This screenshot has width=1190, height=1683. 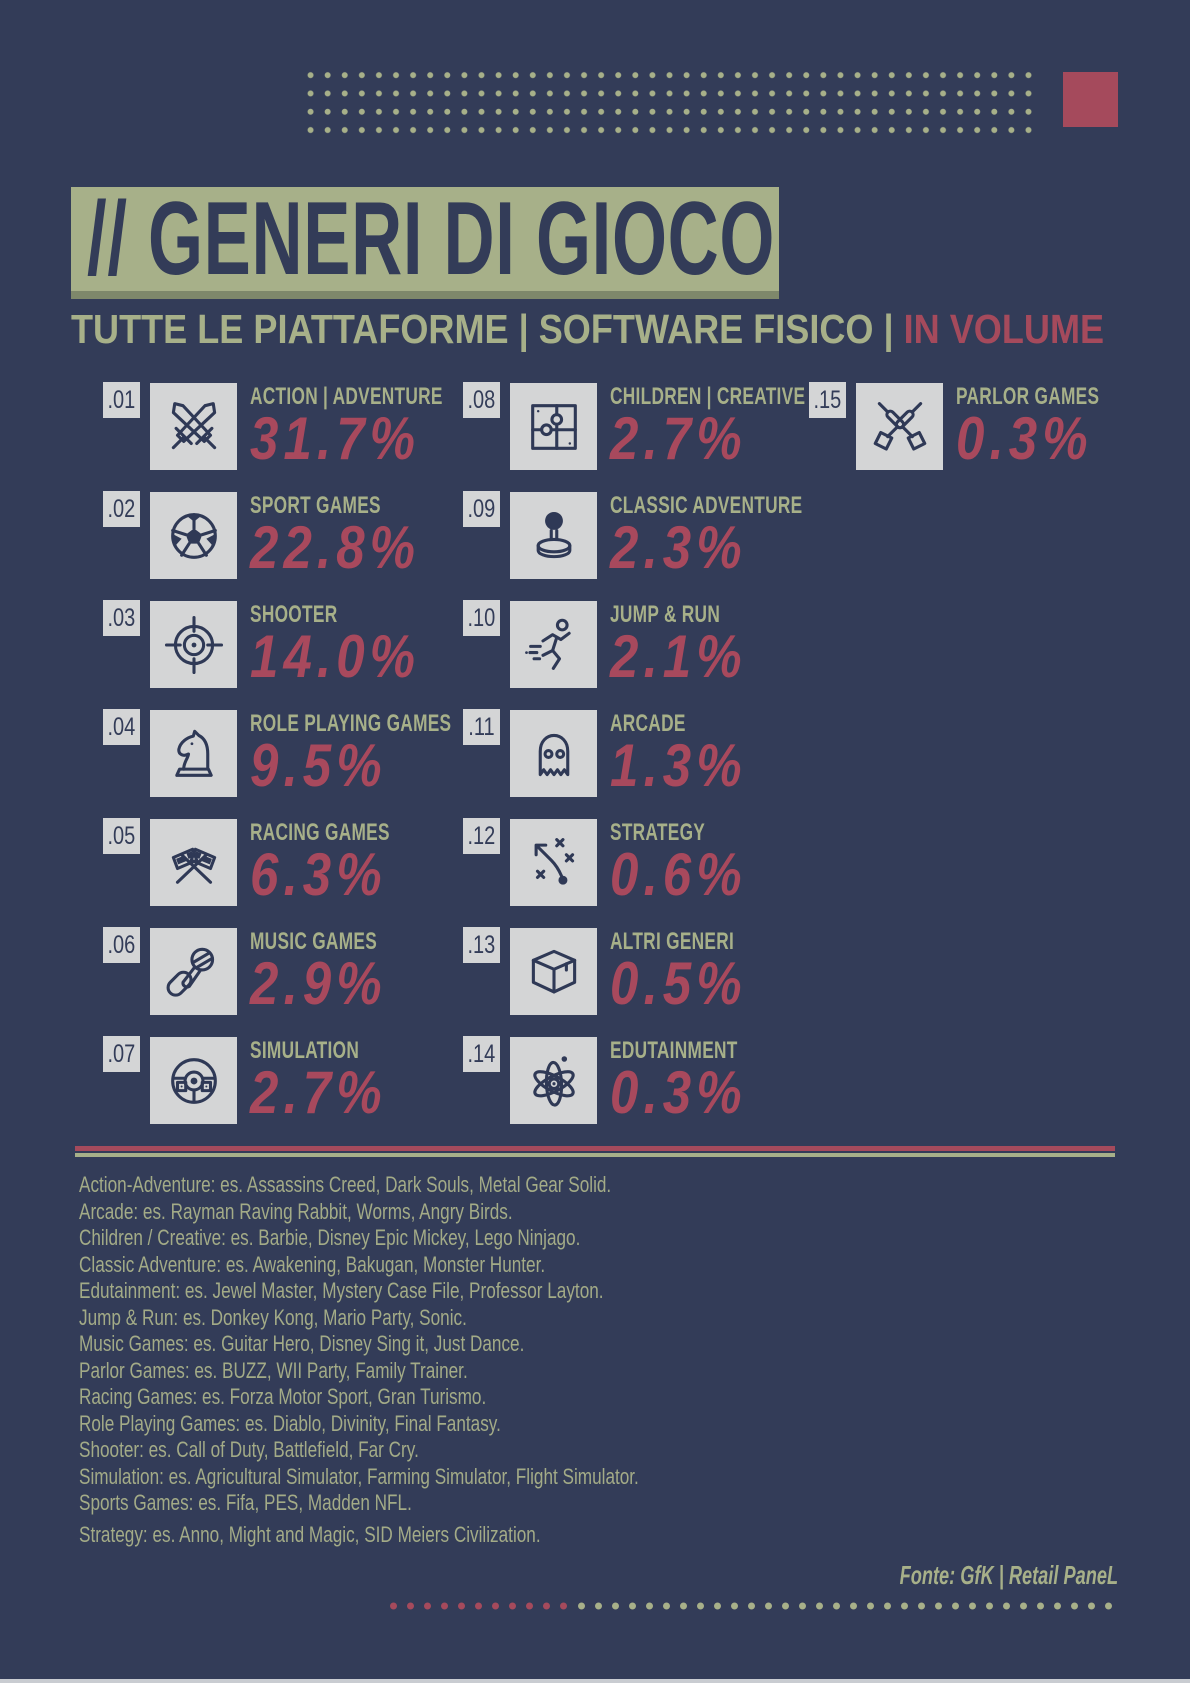 I want to click on decorative-red-square, so click(x=1090, y=99).